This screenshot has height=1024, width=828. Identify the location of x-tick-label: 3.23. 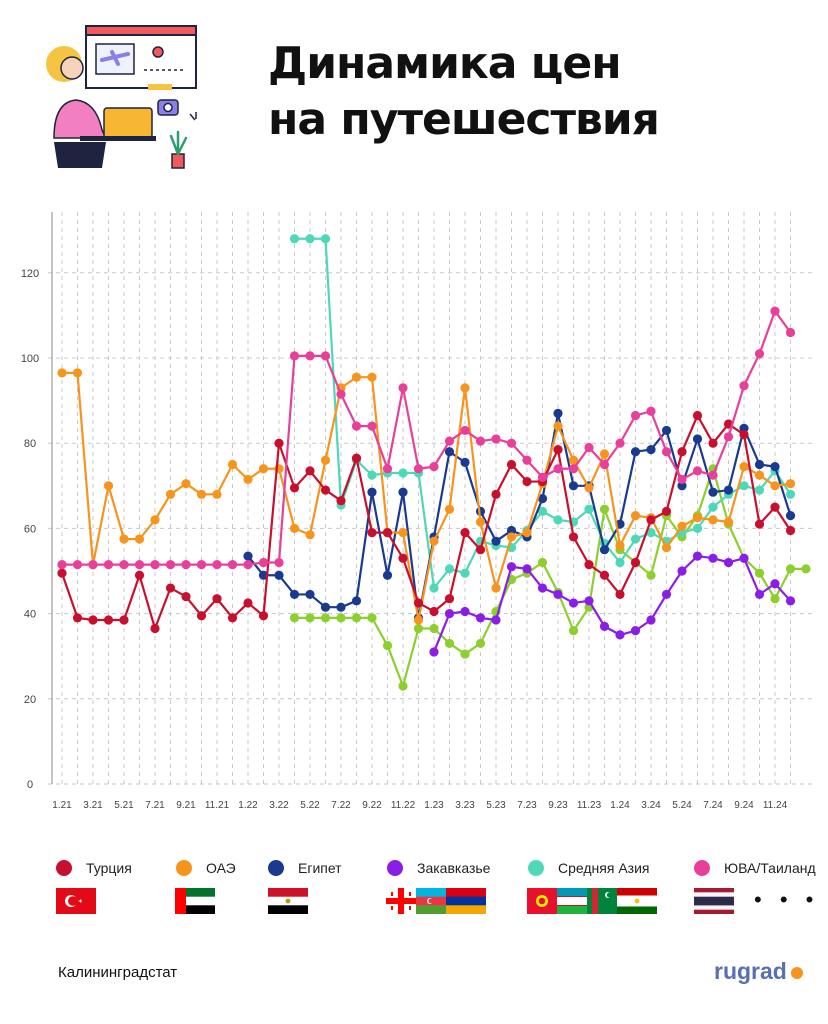
(465, 805).